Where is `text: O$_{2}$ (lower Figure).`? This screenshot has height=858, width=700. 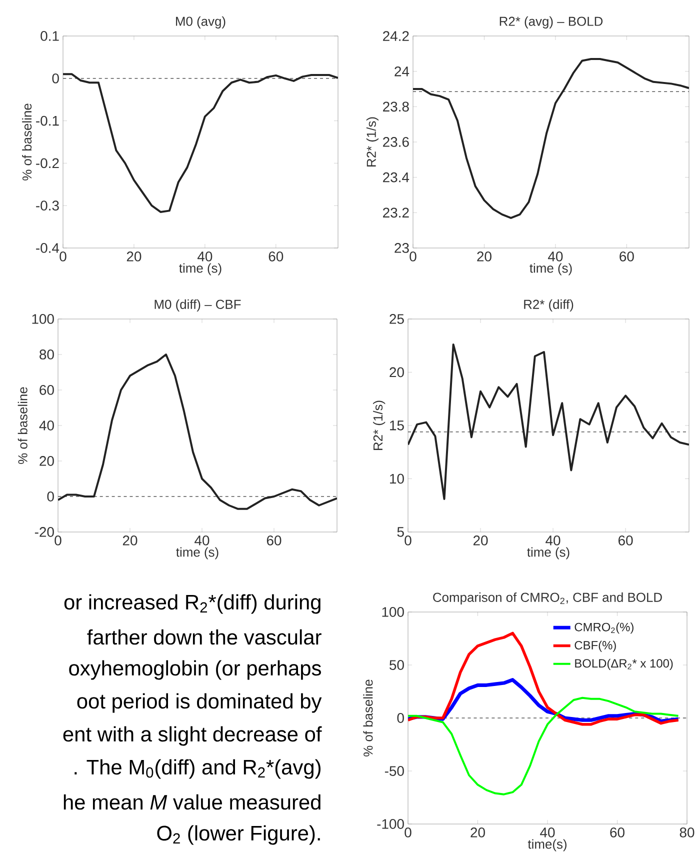 text: O$_{2}$ (lower Figure). is located at coordinates (238, 835).